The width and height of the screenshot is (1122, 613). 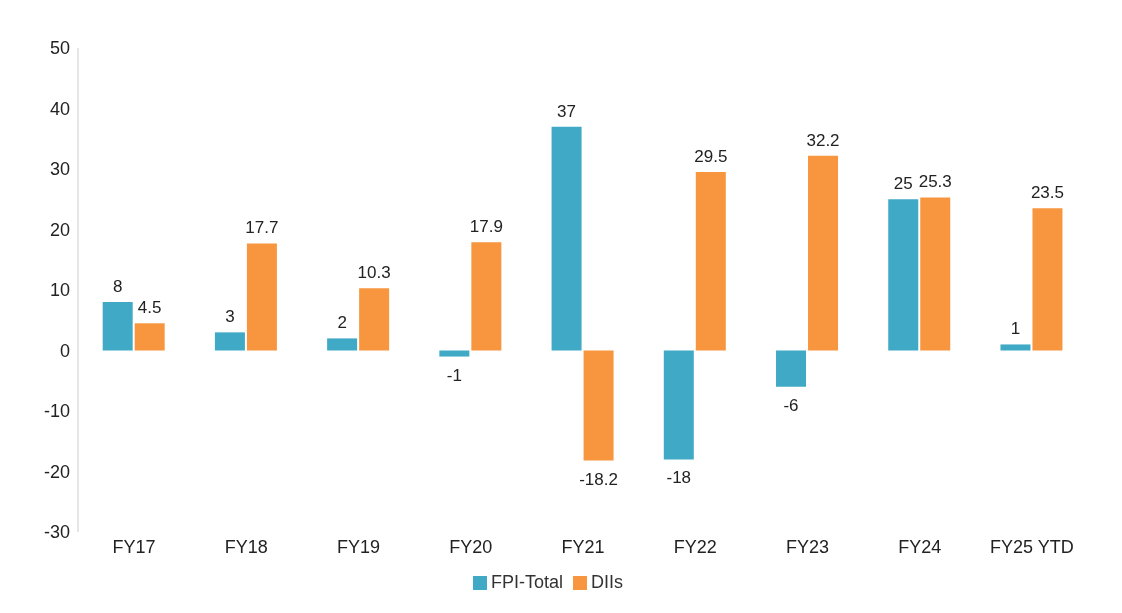 What do you see at coordinates (149, 308) in the screenshot?
I see `data-label: 4.5` at bounding box center [149, 308].